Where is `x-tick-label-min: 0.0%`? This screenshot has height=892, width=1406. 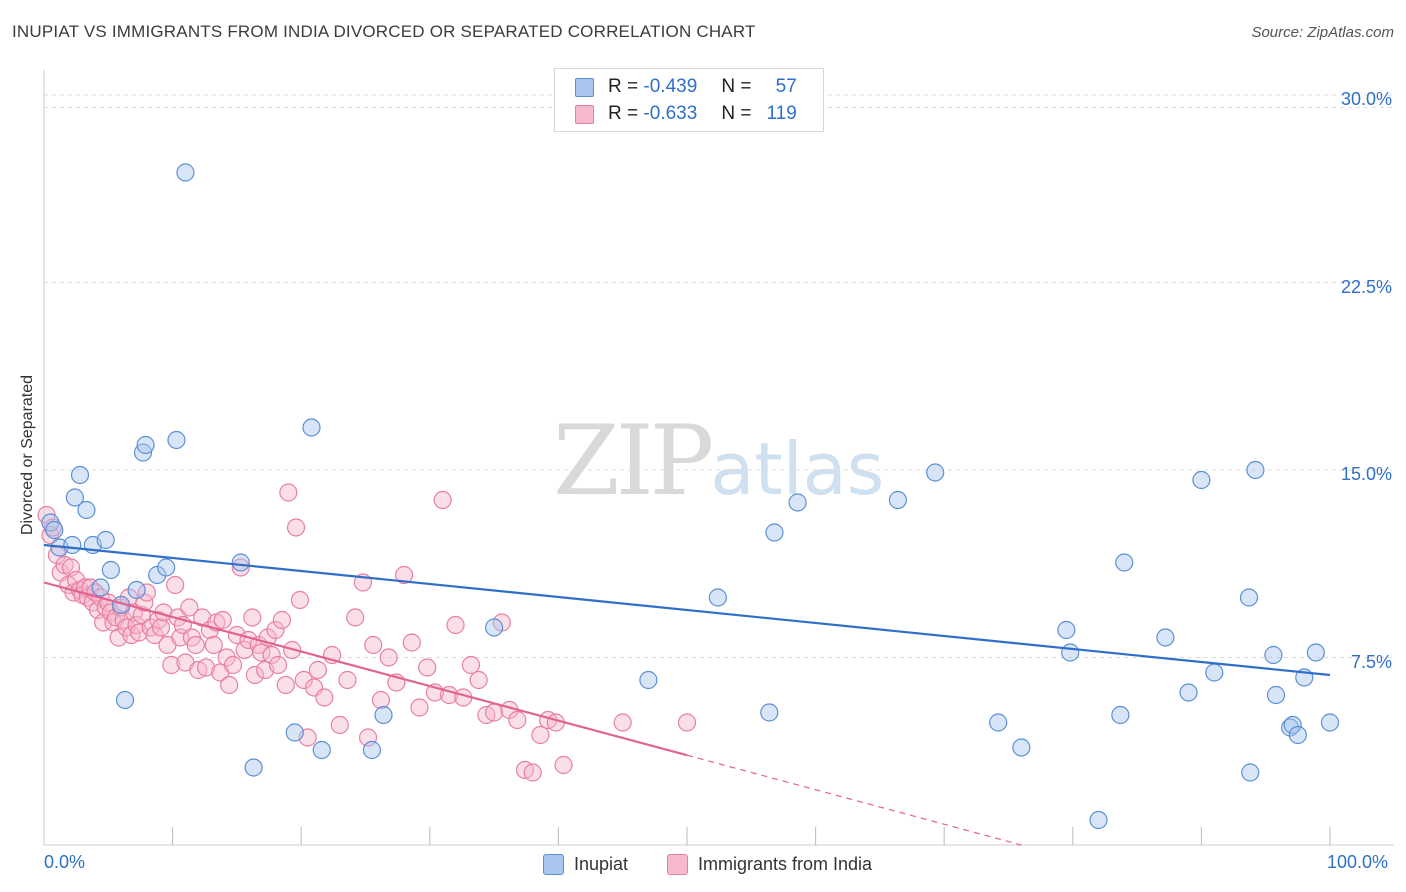
x-tick-label-min: 0.0% is located at coordinates (65, 862).